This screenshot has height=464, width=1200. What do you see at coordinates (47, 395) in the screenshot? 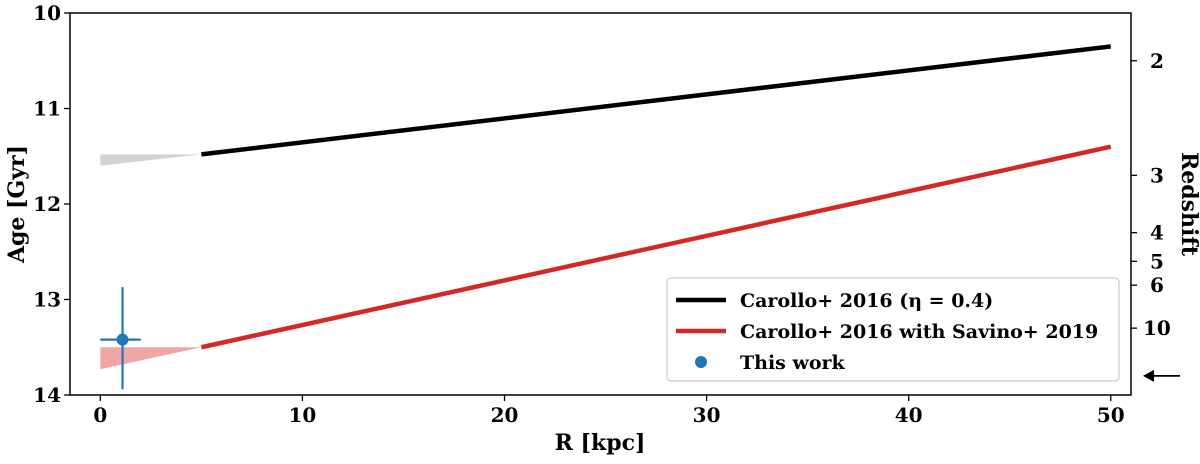
I see `y-tick-label: 14` at bounding box center [47, 395].